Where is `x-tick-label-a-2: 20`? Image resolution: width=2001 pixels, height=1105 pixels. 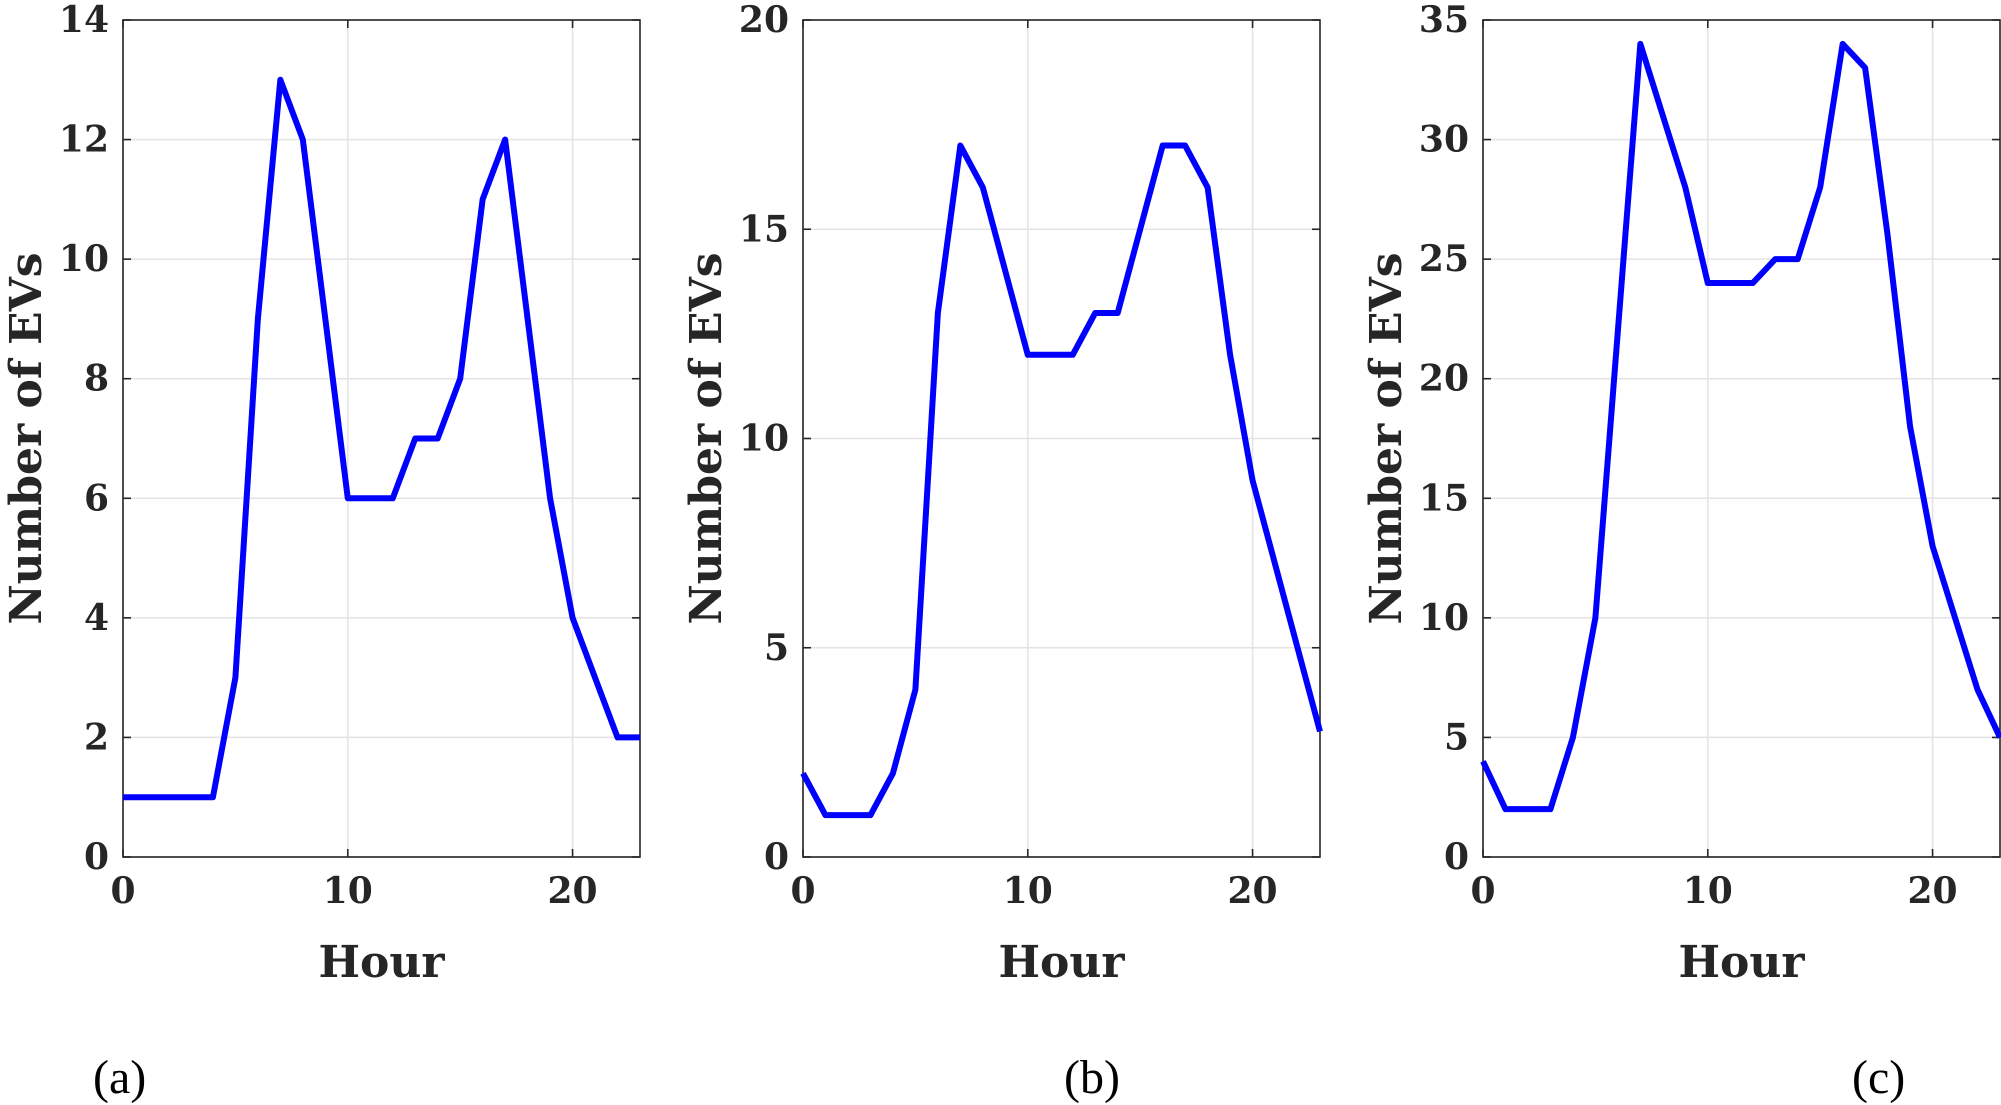 x-tick-label-a-2: 20 is located at coordinates (573, 891).